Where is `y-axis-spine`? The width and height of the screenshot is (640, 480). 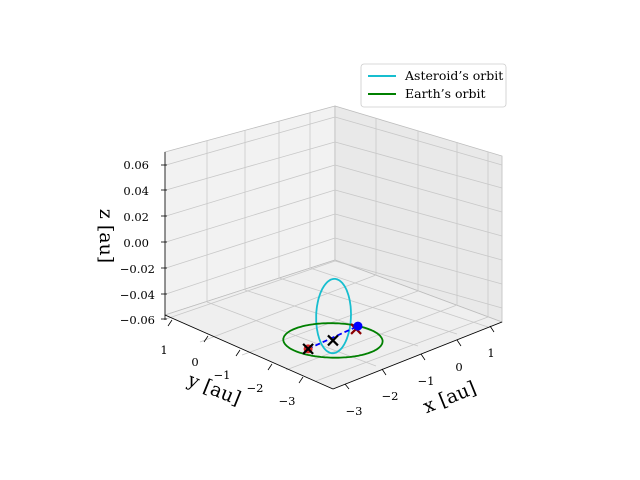
y-axis-spine is located at coordinates (249, 352).